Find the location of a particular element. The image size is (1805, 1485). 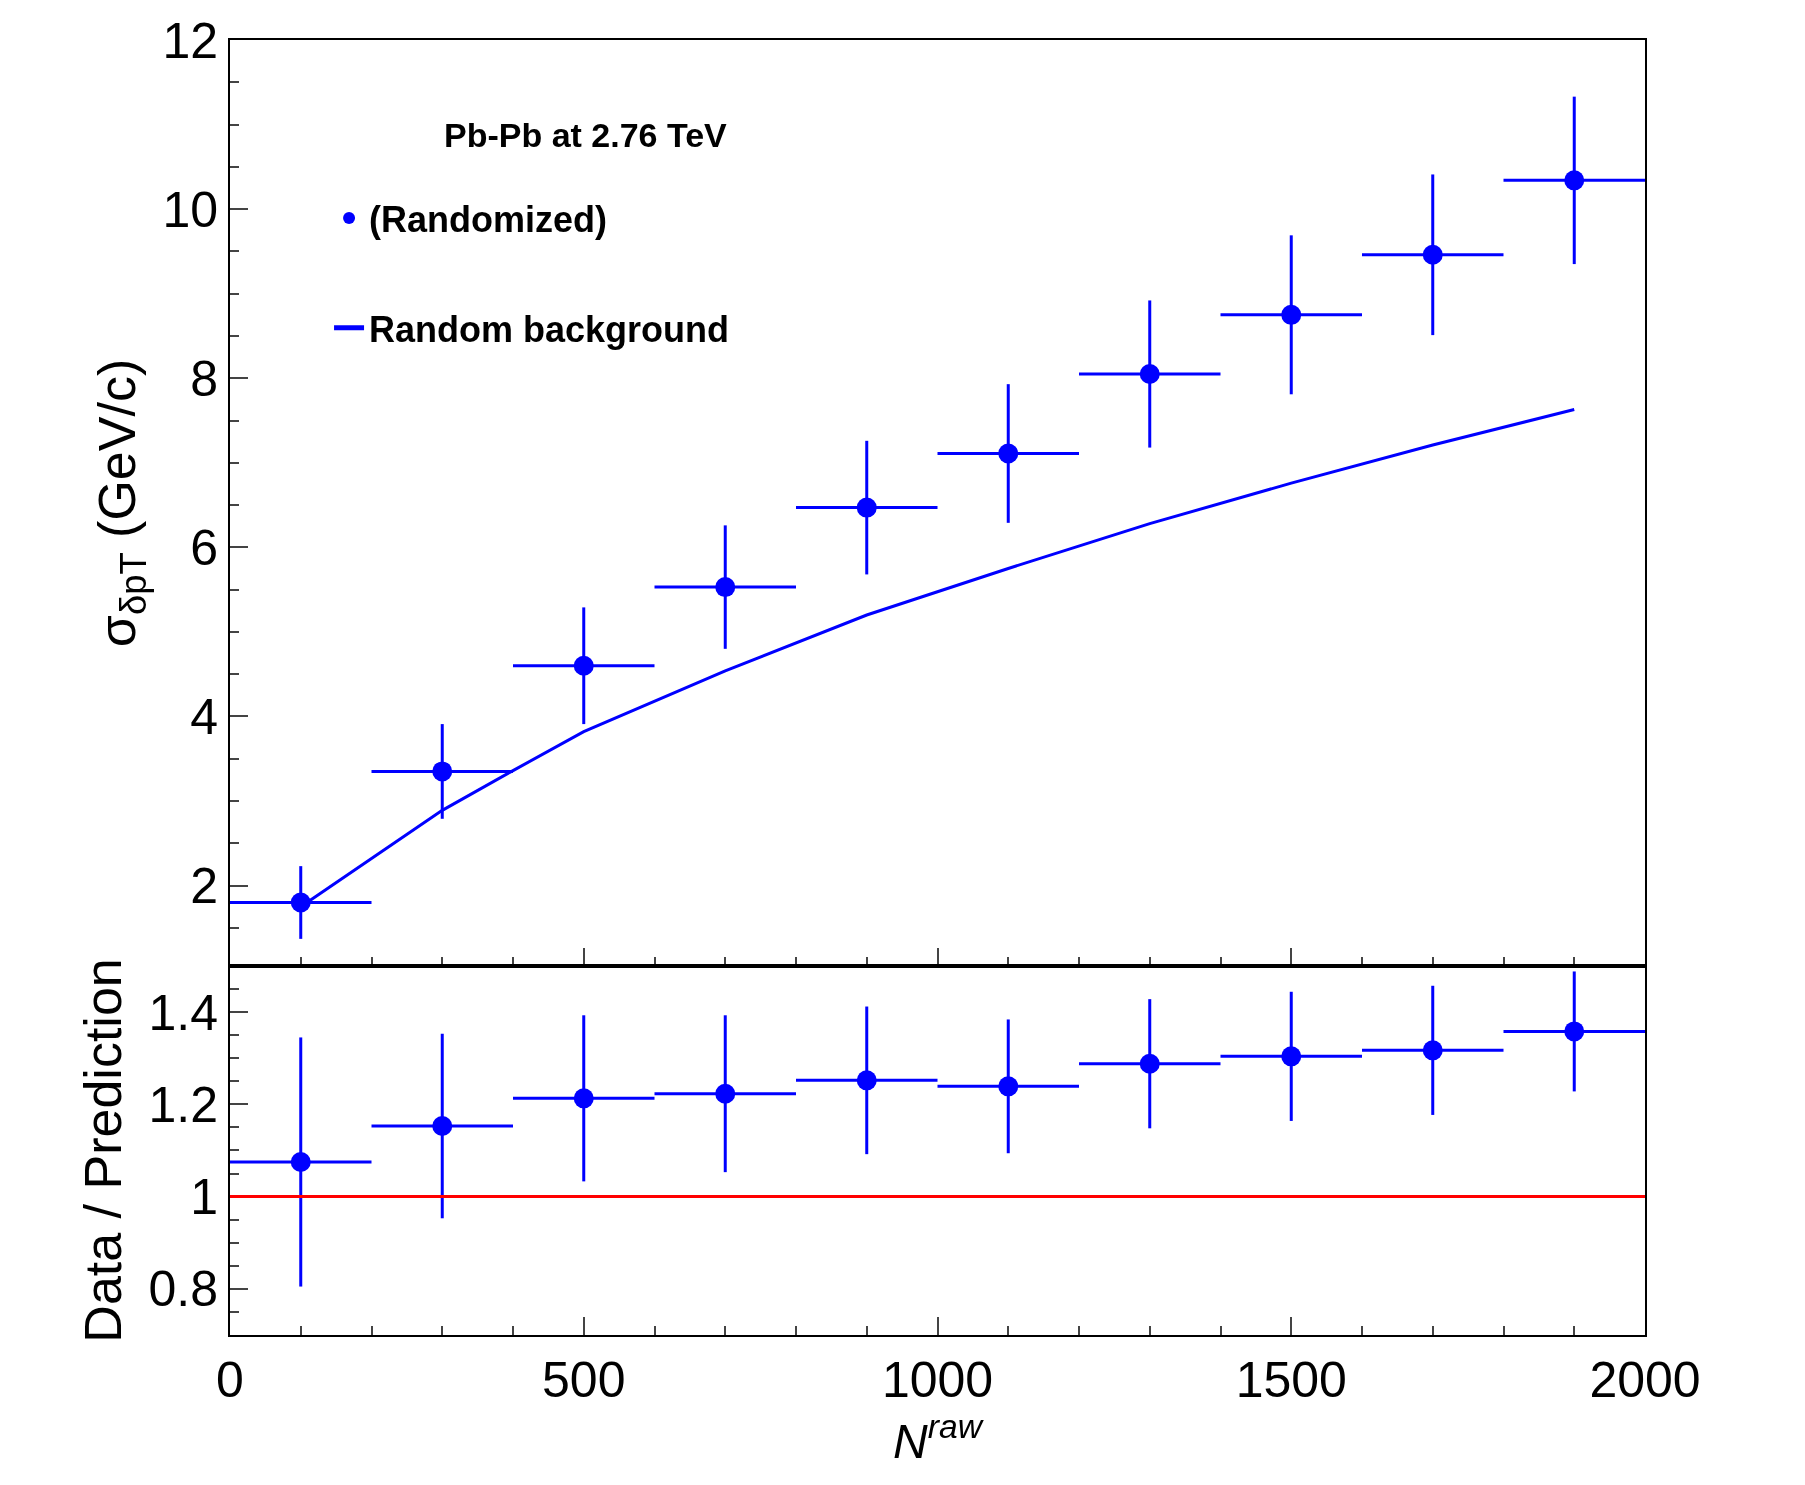

x-tick-label: 500 is located at coordinates (584, 1380).